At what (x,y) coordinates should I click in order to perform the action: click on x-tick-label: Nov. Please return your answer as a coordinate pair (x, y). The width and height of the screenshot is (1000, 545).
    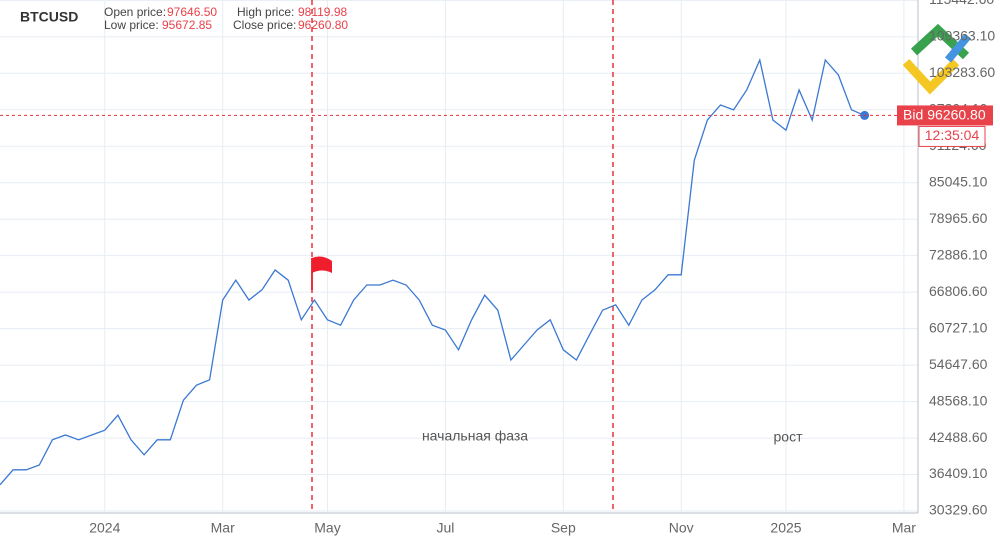
    Looking at the image, I should click on (681, 528).